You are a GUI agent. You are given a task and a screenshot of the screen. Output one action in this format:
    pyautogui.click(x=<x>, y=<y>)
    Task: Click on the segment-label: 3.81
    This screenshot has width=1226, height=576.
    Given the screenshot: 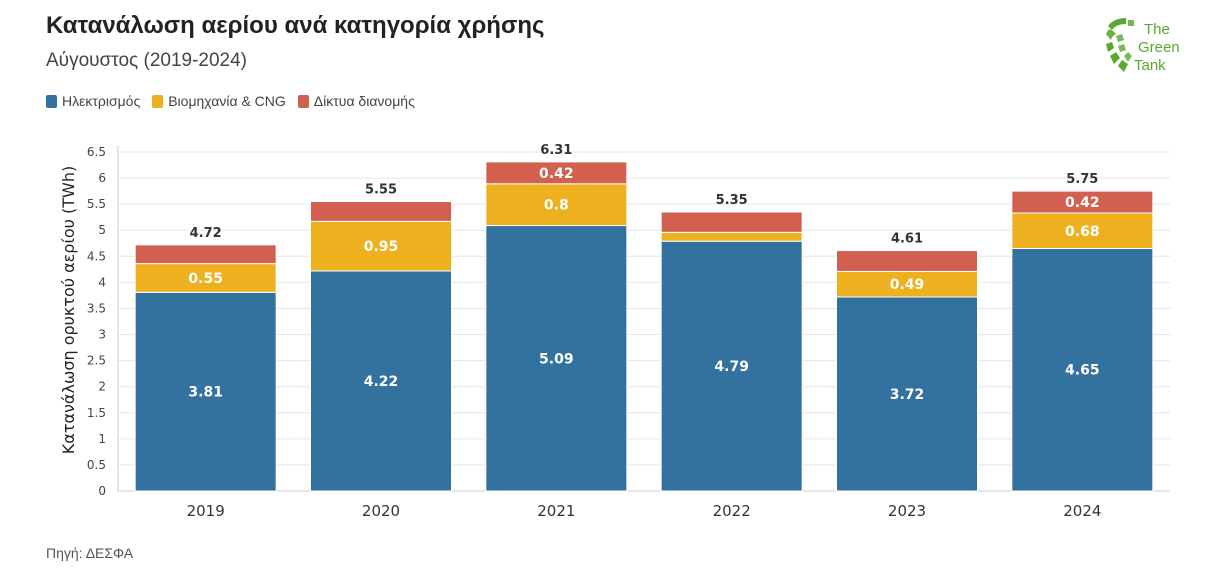 What is the action you would take?
    pyautogui.click(x=205, y=393)
    